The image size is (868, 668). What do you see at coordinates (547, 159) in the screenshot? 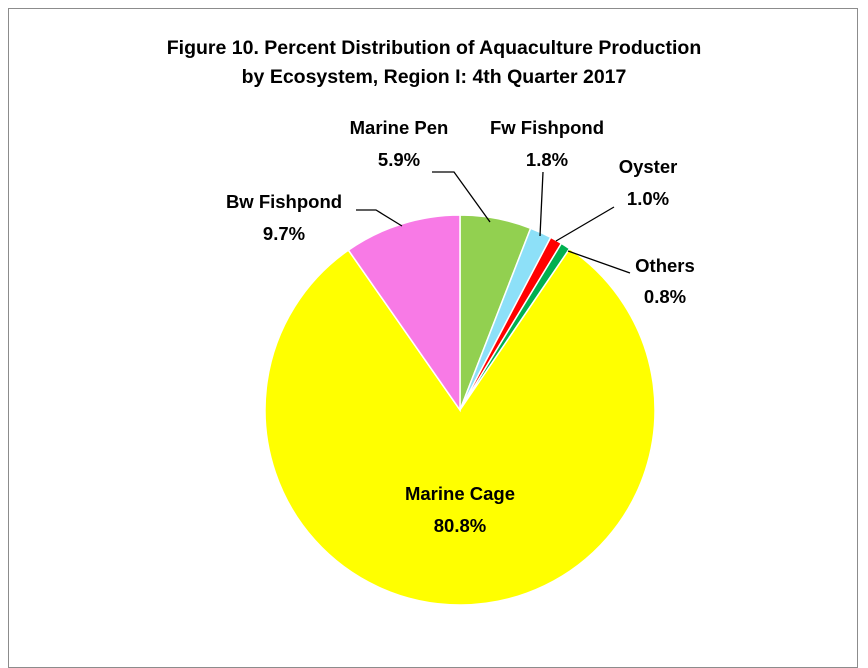
I see `value-label: 1.8%` at bounding box center [547, 159].